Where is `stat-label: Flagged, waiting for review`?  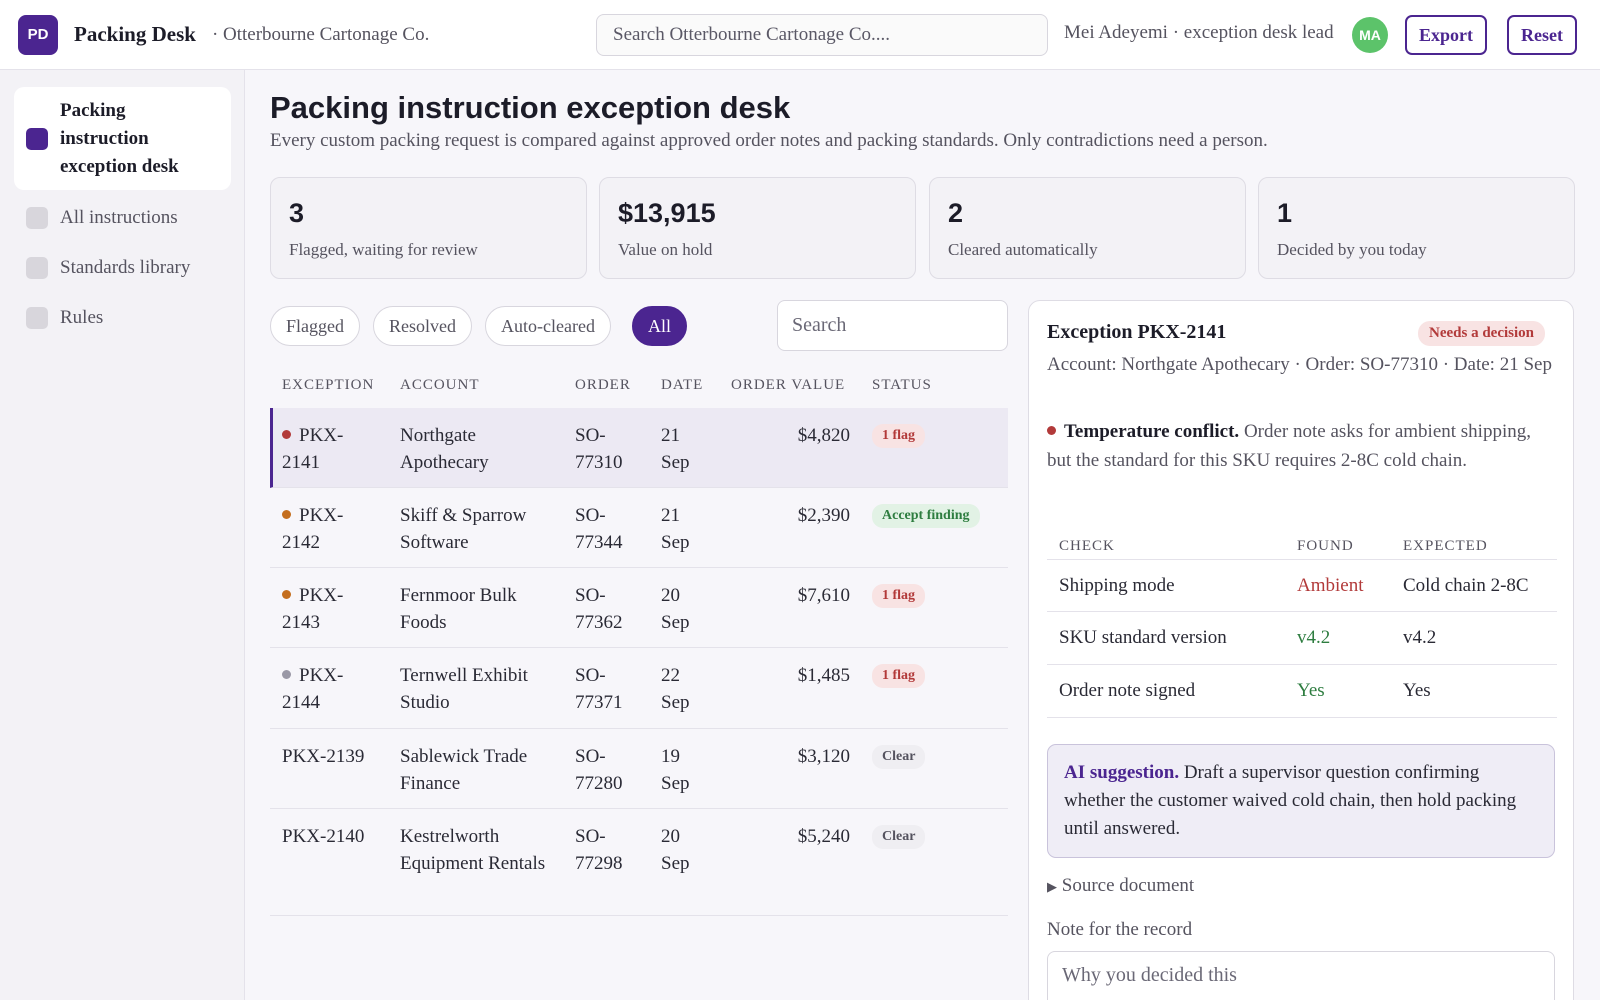
stat-label: Flagged, waiting for review is located at coordinates (383, 249).